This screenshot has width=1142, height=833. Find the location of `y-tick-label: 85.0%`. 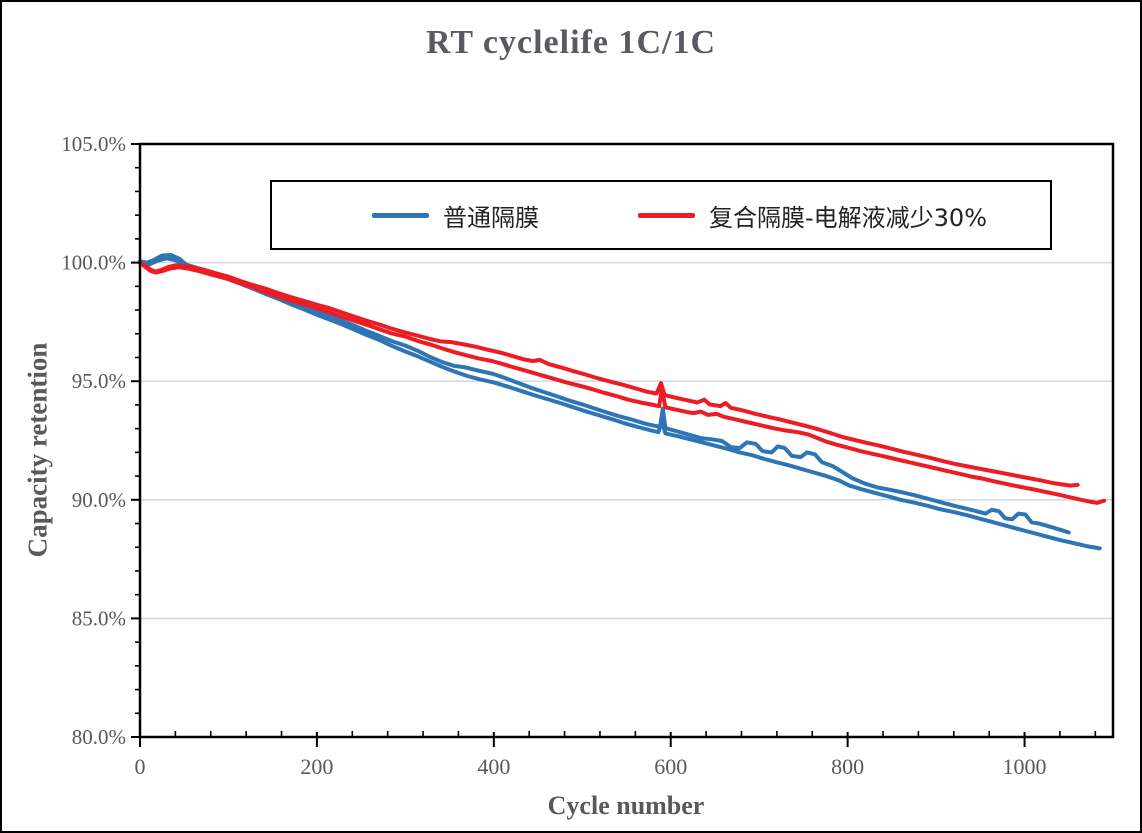

y-tick-label: 85.0% is located at coordinates (99, 618).